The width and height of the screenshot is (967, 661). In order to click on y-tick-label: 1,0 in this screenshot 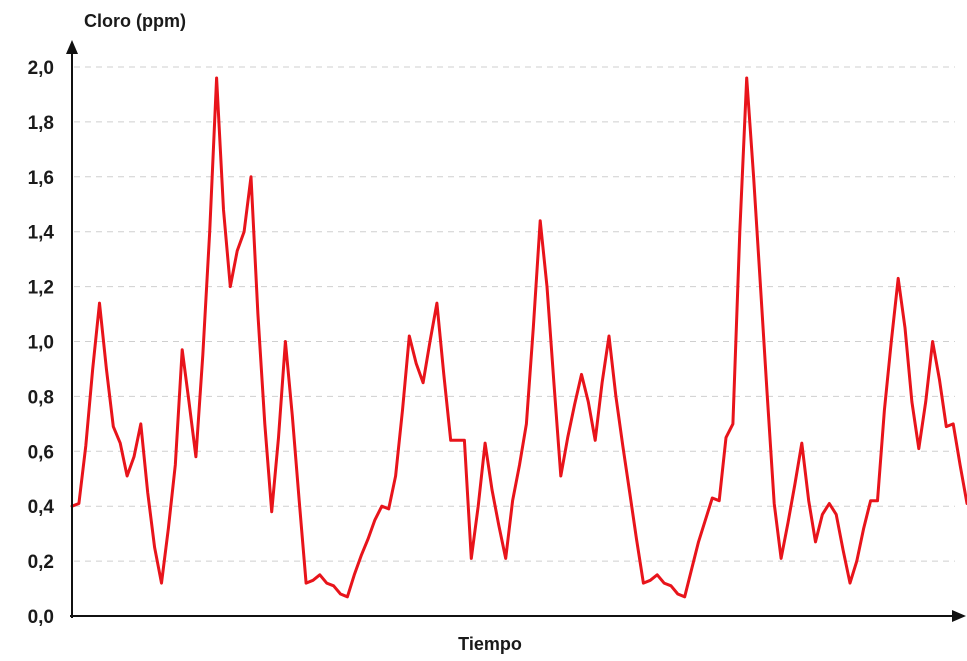, I will do `click(41, 343)`.